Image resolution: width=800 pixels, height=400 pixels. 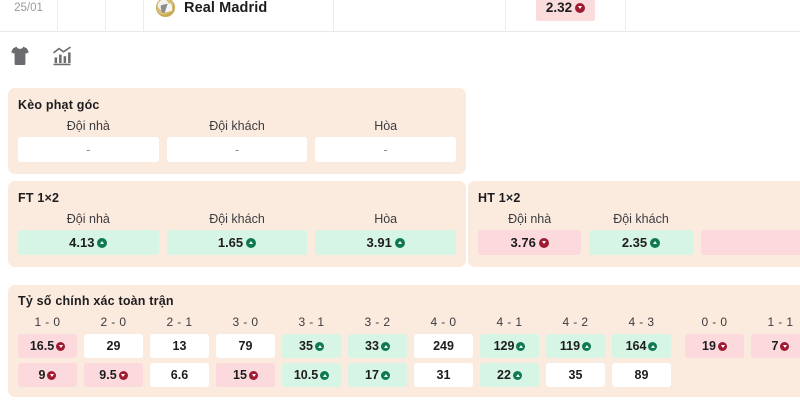 I want to click on correct-score-cell-left-9-top: 164, so click(x=641, y=346).